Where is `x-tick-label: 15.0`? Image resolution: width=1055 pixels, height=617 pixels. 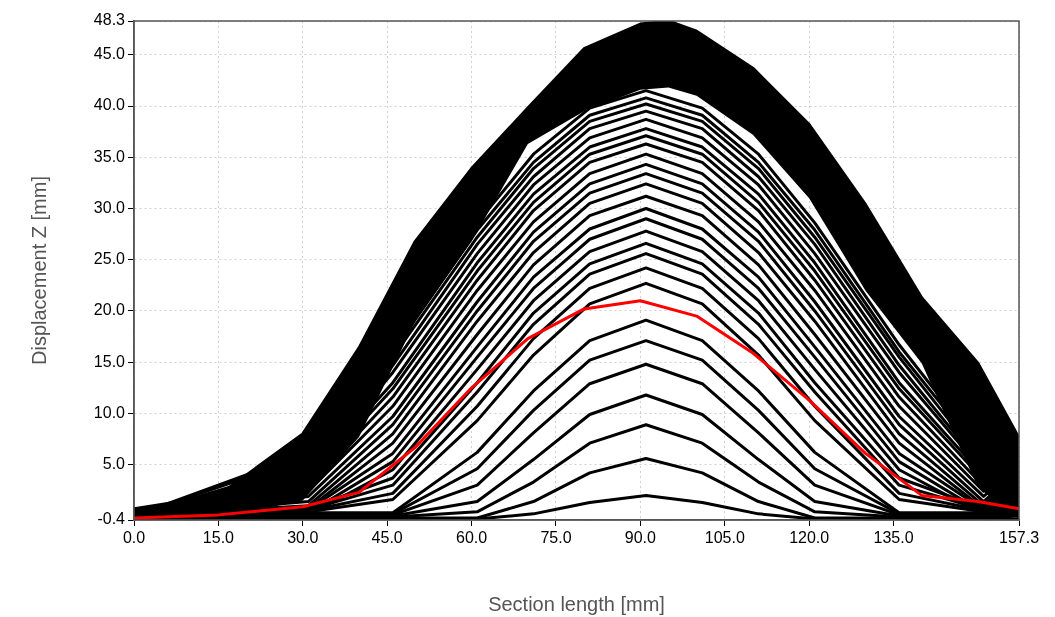
x-tick-label: 15.0 is located at coordinates (218, 538).